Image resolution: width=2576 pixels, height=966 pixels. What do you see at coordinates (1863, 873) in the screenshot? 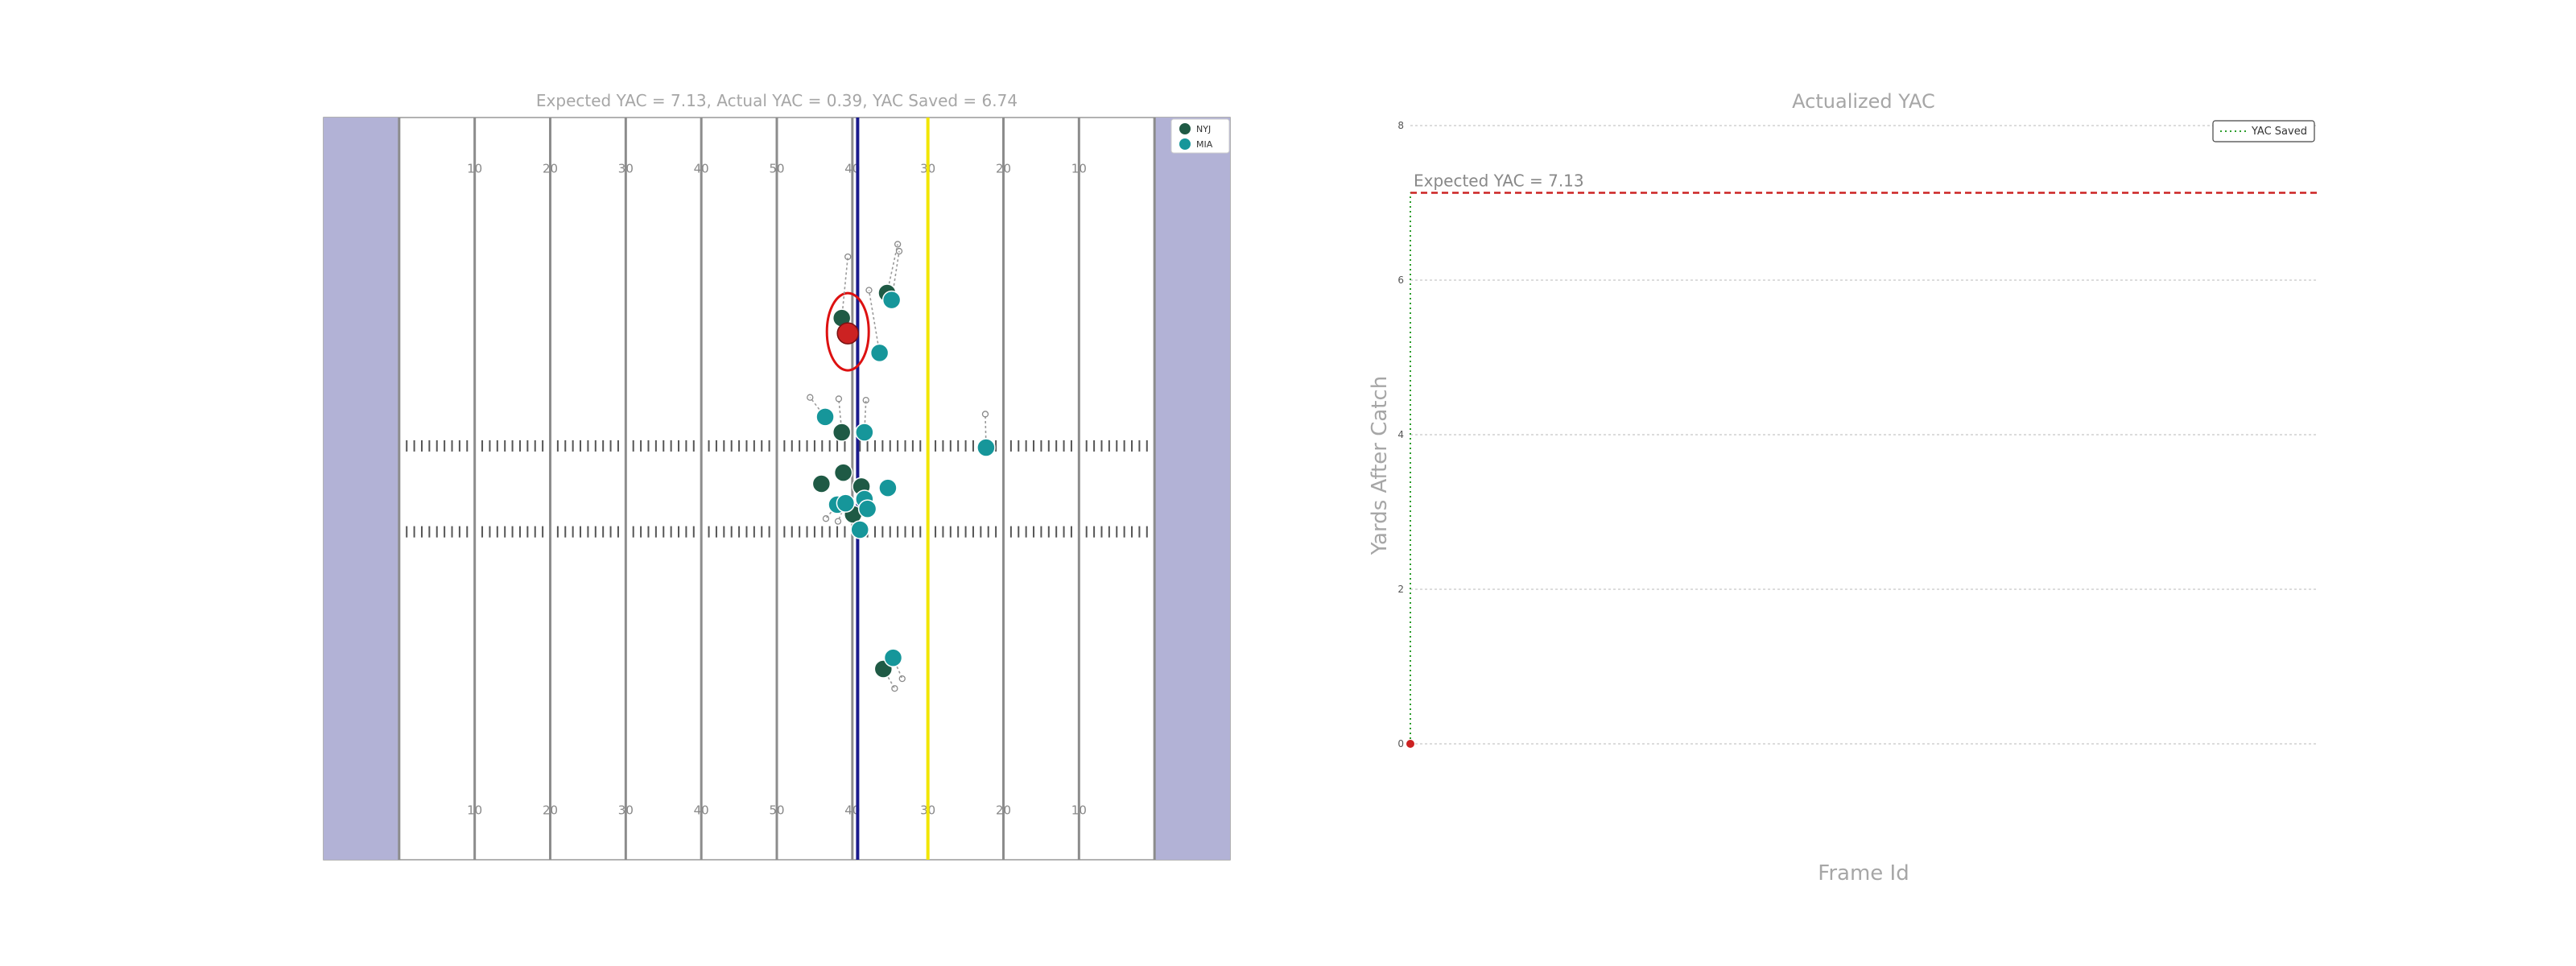
I see `yac-x-axis-label: Frame Id` at bounding box center [1863, 873].